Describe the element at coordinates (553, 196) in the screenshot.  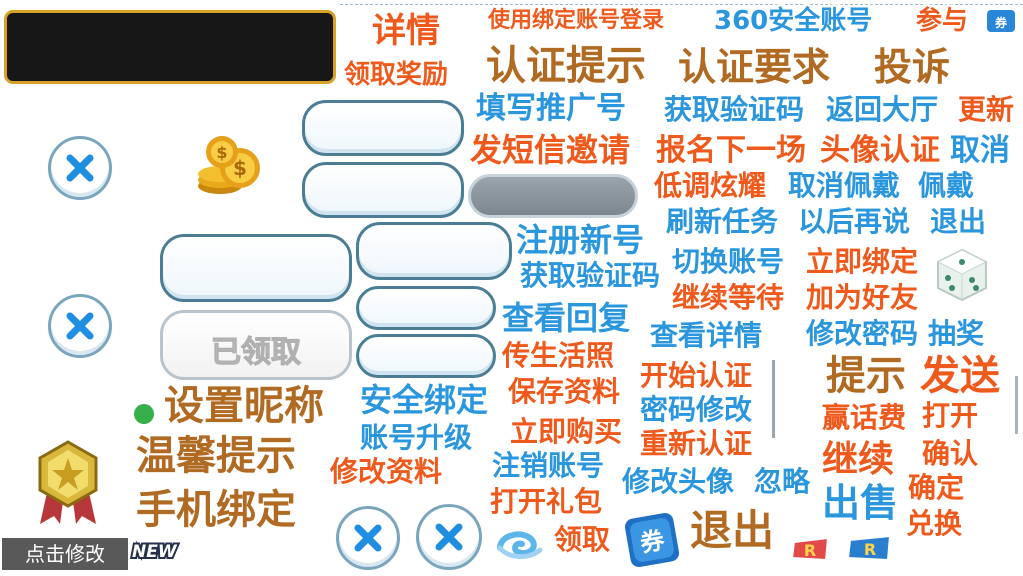
I see `disabled-button` at that location.